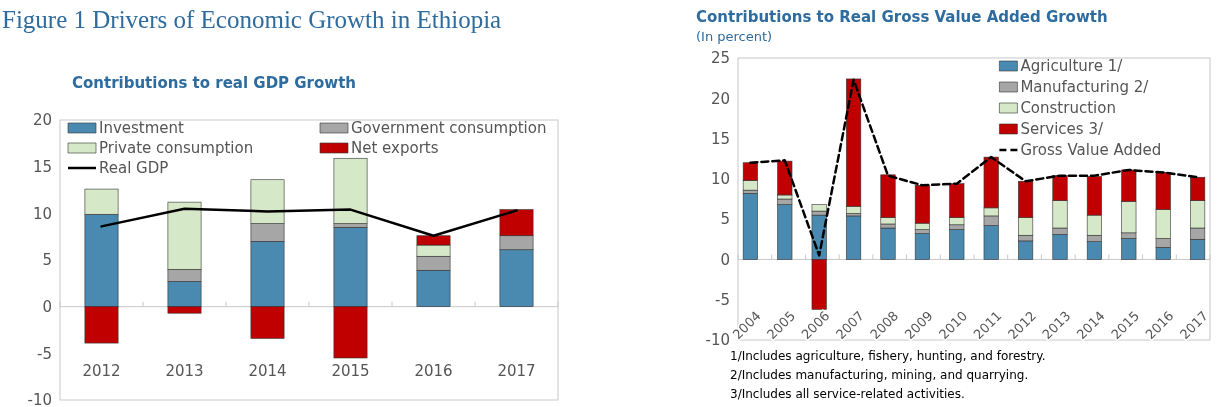 This screenshot has height=407, width=1222. What do you see at coordinates (214, 83) in the screenshot?
I see `chart-subtitle: Contributions to real GDP Growth` at bounding box center [214, 83].